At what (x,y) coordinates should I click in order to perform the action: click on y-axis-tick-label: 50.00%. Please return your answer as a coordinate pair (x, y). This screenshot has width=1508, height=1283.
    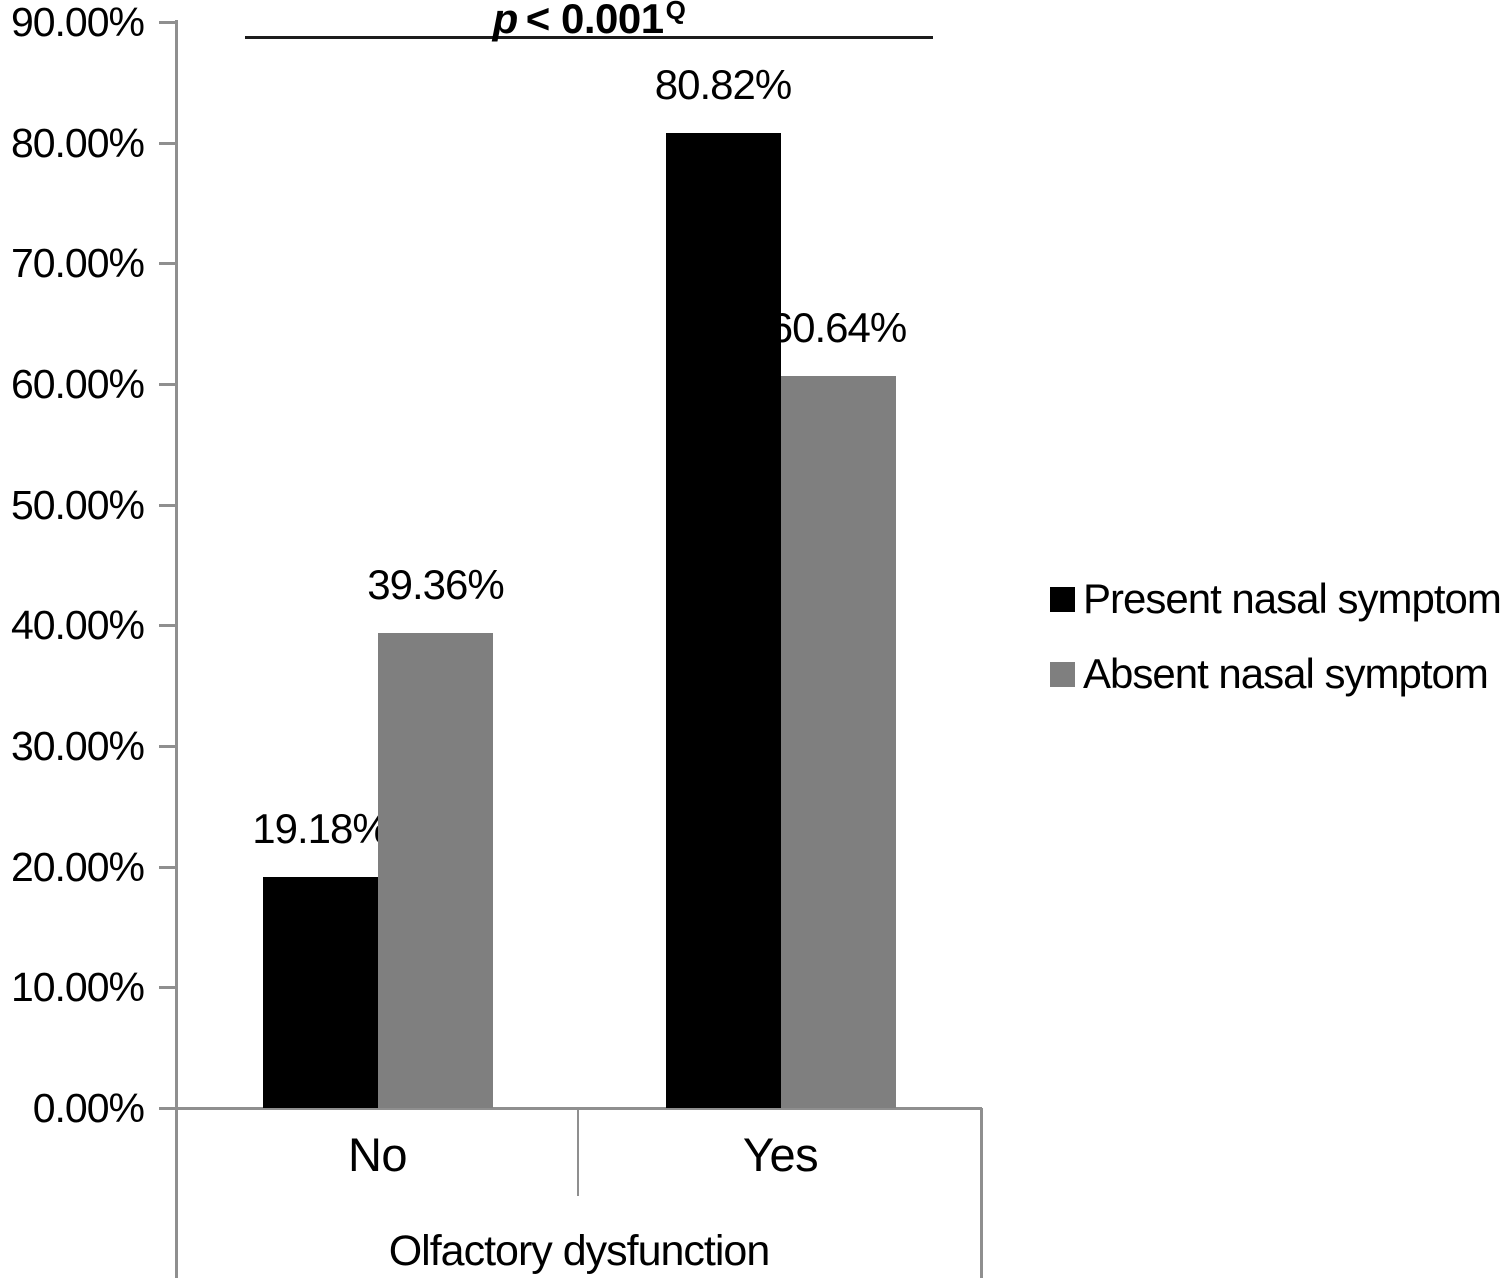
    Looking at the image, I should click on (77, 504).